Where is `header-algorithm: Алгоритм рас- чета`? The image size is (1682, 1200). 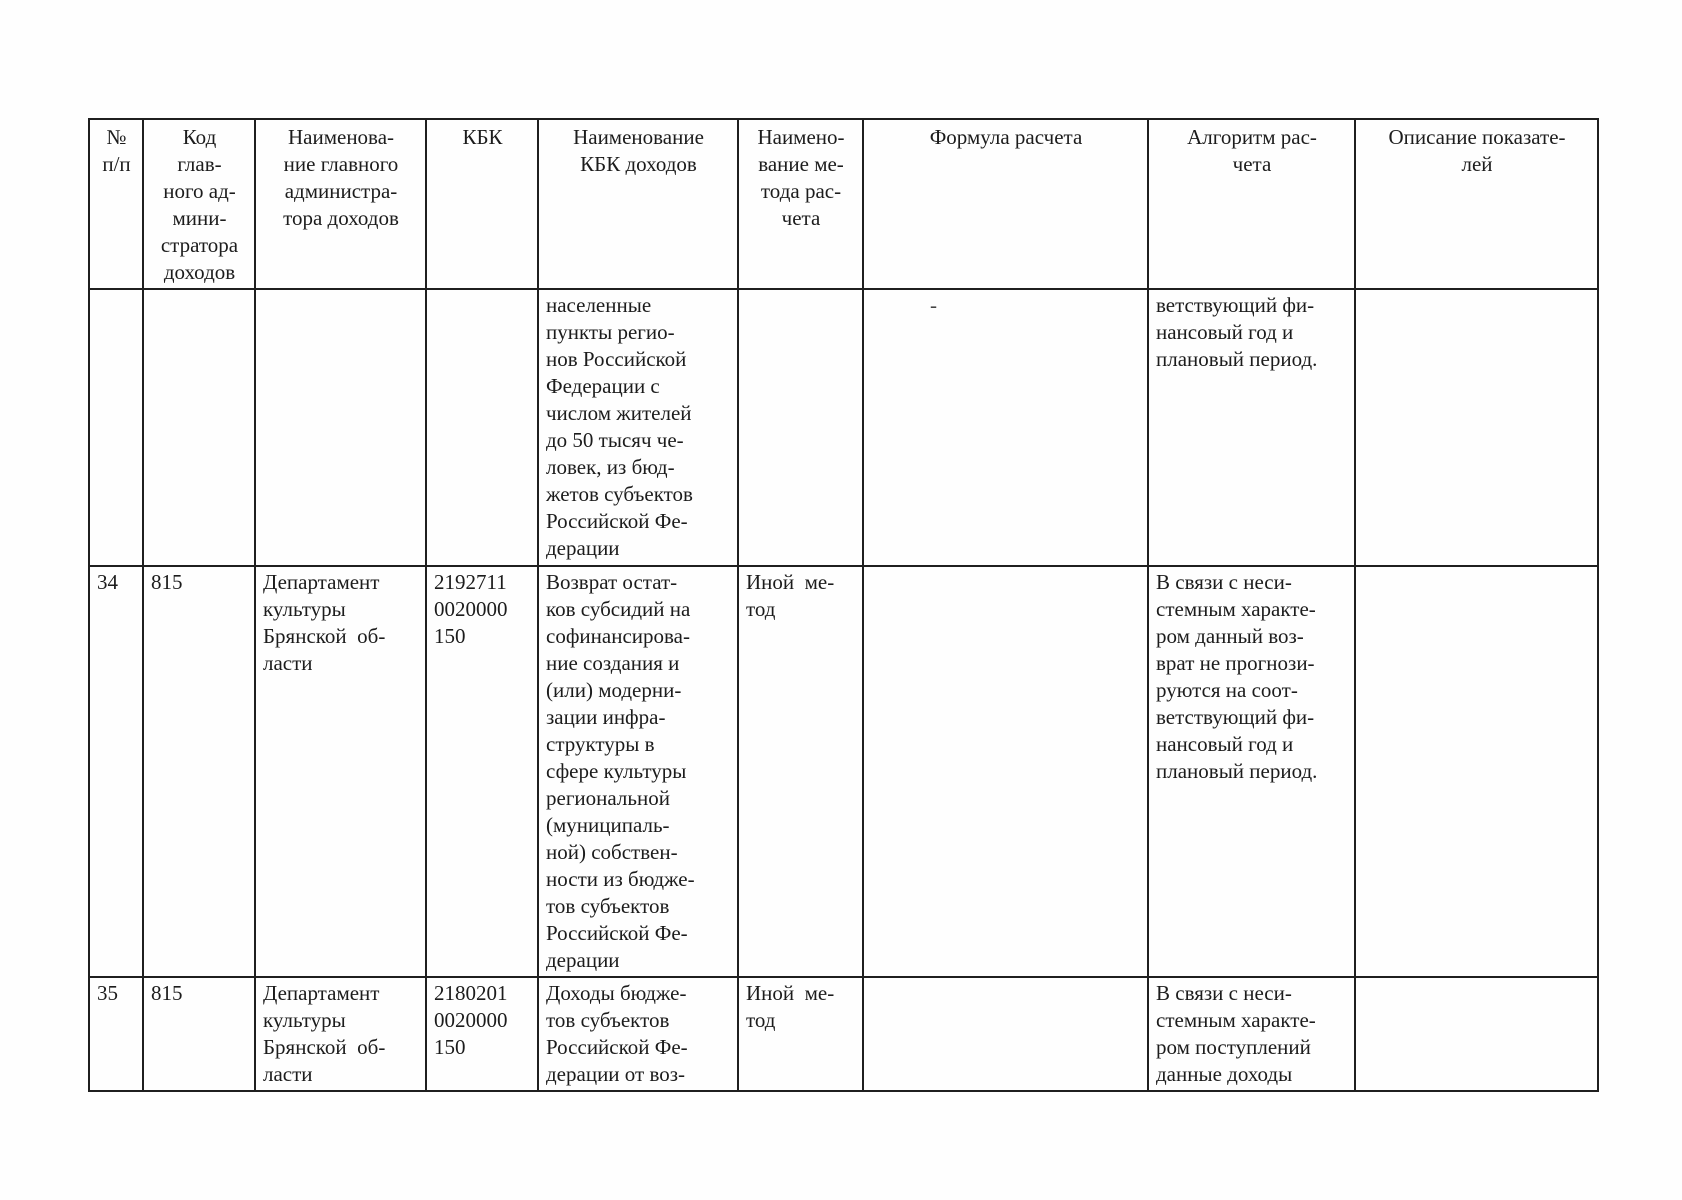
header-algorithm: Алгоритм рас- чета is located at coordinates (1251, 204).